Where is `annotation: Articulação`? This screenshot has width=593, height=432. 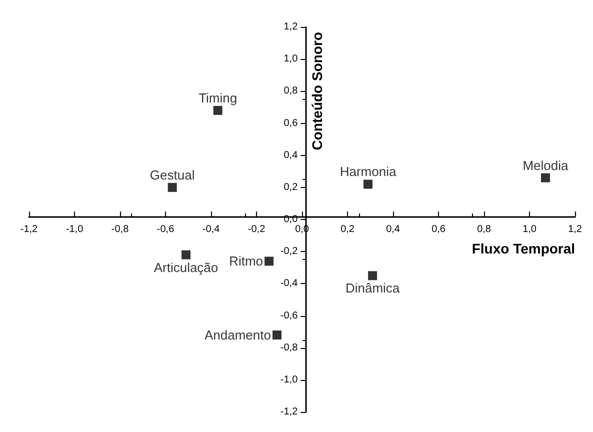 annotation: Articulação is located at coordinates (186, 267).